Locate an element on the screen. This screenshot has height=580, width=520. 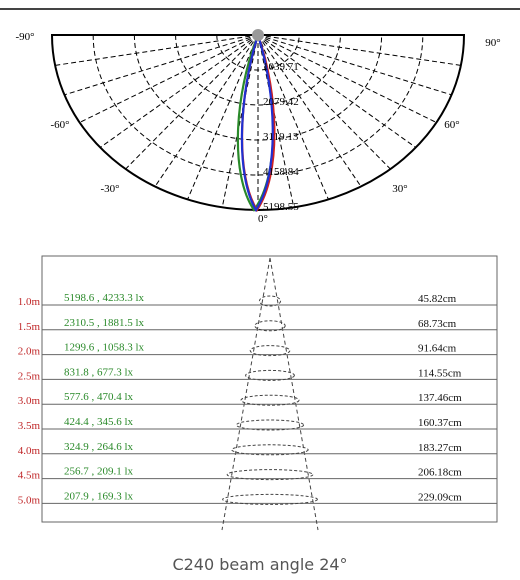
cone is located at coordinates (270, 394).